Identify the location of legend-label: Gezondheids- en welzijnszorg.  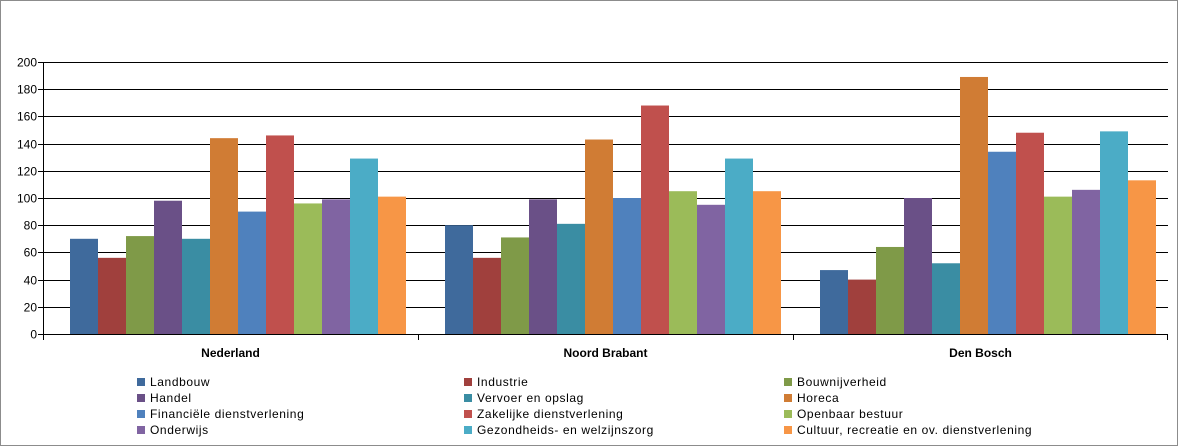
(565, 430).